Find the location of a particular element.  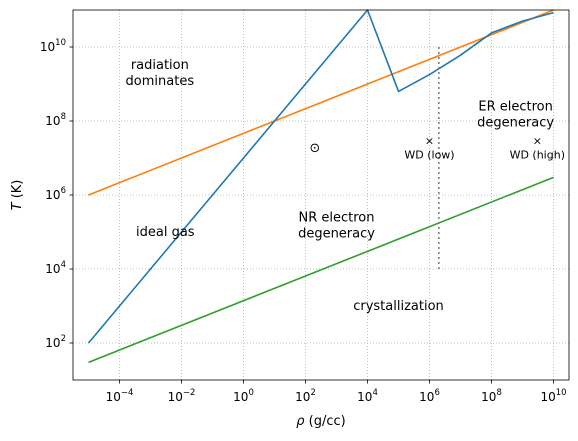

x-tick-label: 10⁻² is located at coordinates (182, 396).